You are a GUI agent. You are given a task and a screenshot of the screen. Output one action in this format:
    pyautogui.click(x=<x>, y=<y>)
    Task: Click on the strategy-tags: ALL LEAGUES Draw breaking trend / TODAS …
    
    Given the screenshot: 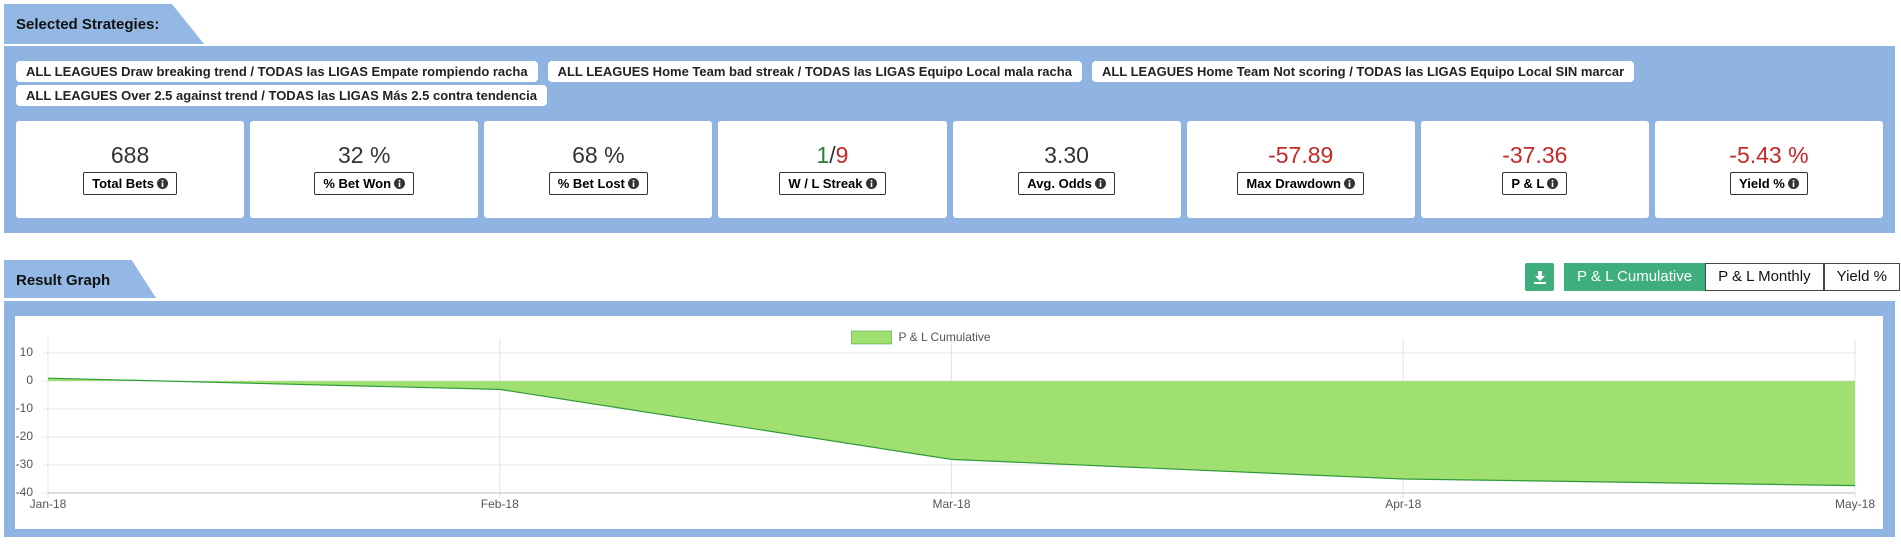 What is the action you would take?
    pyautogui.click(x=946, y=83)
    